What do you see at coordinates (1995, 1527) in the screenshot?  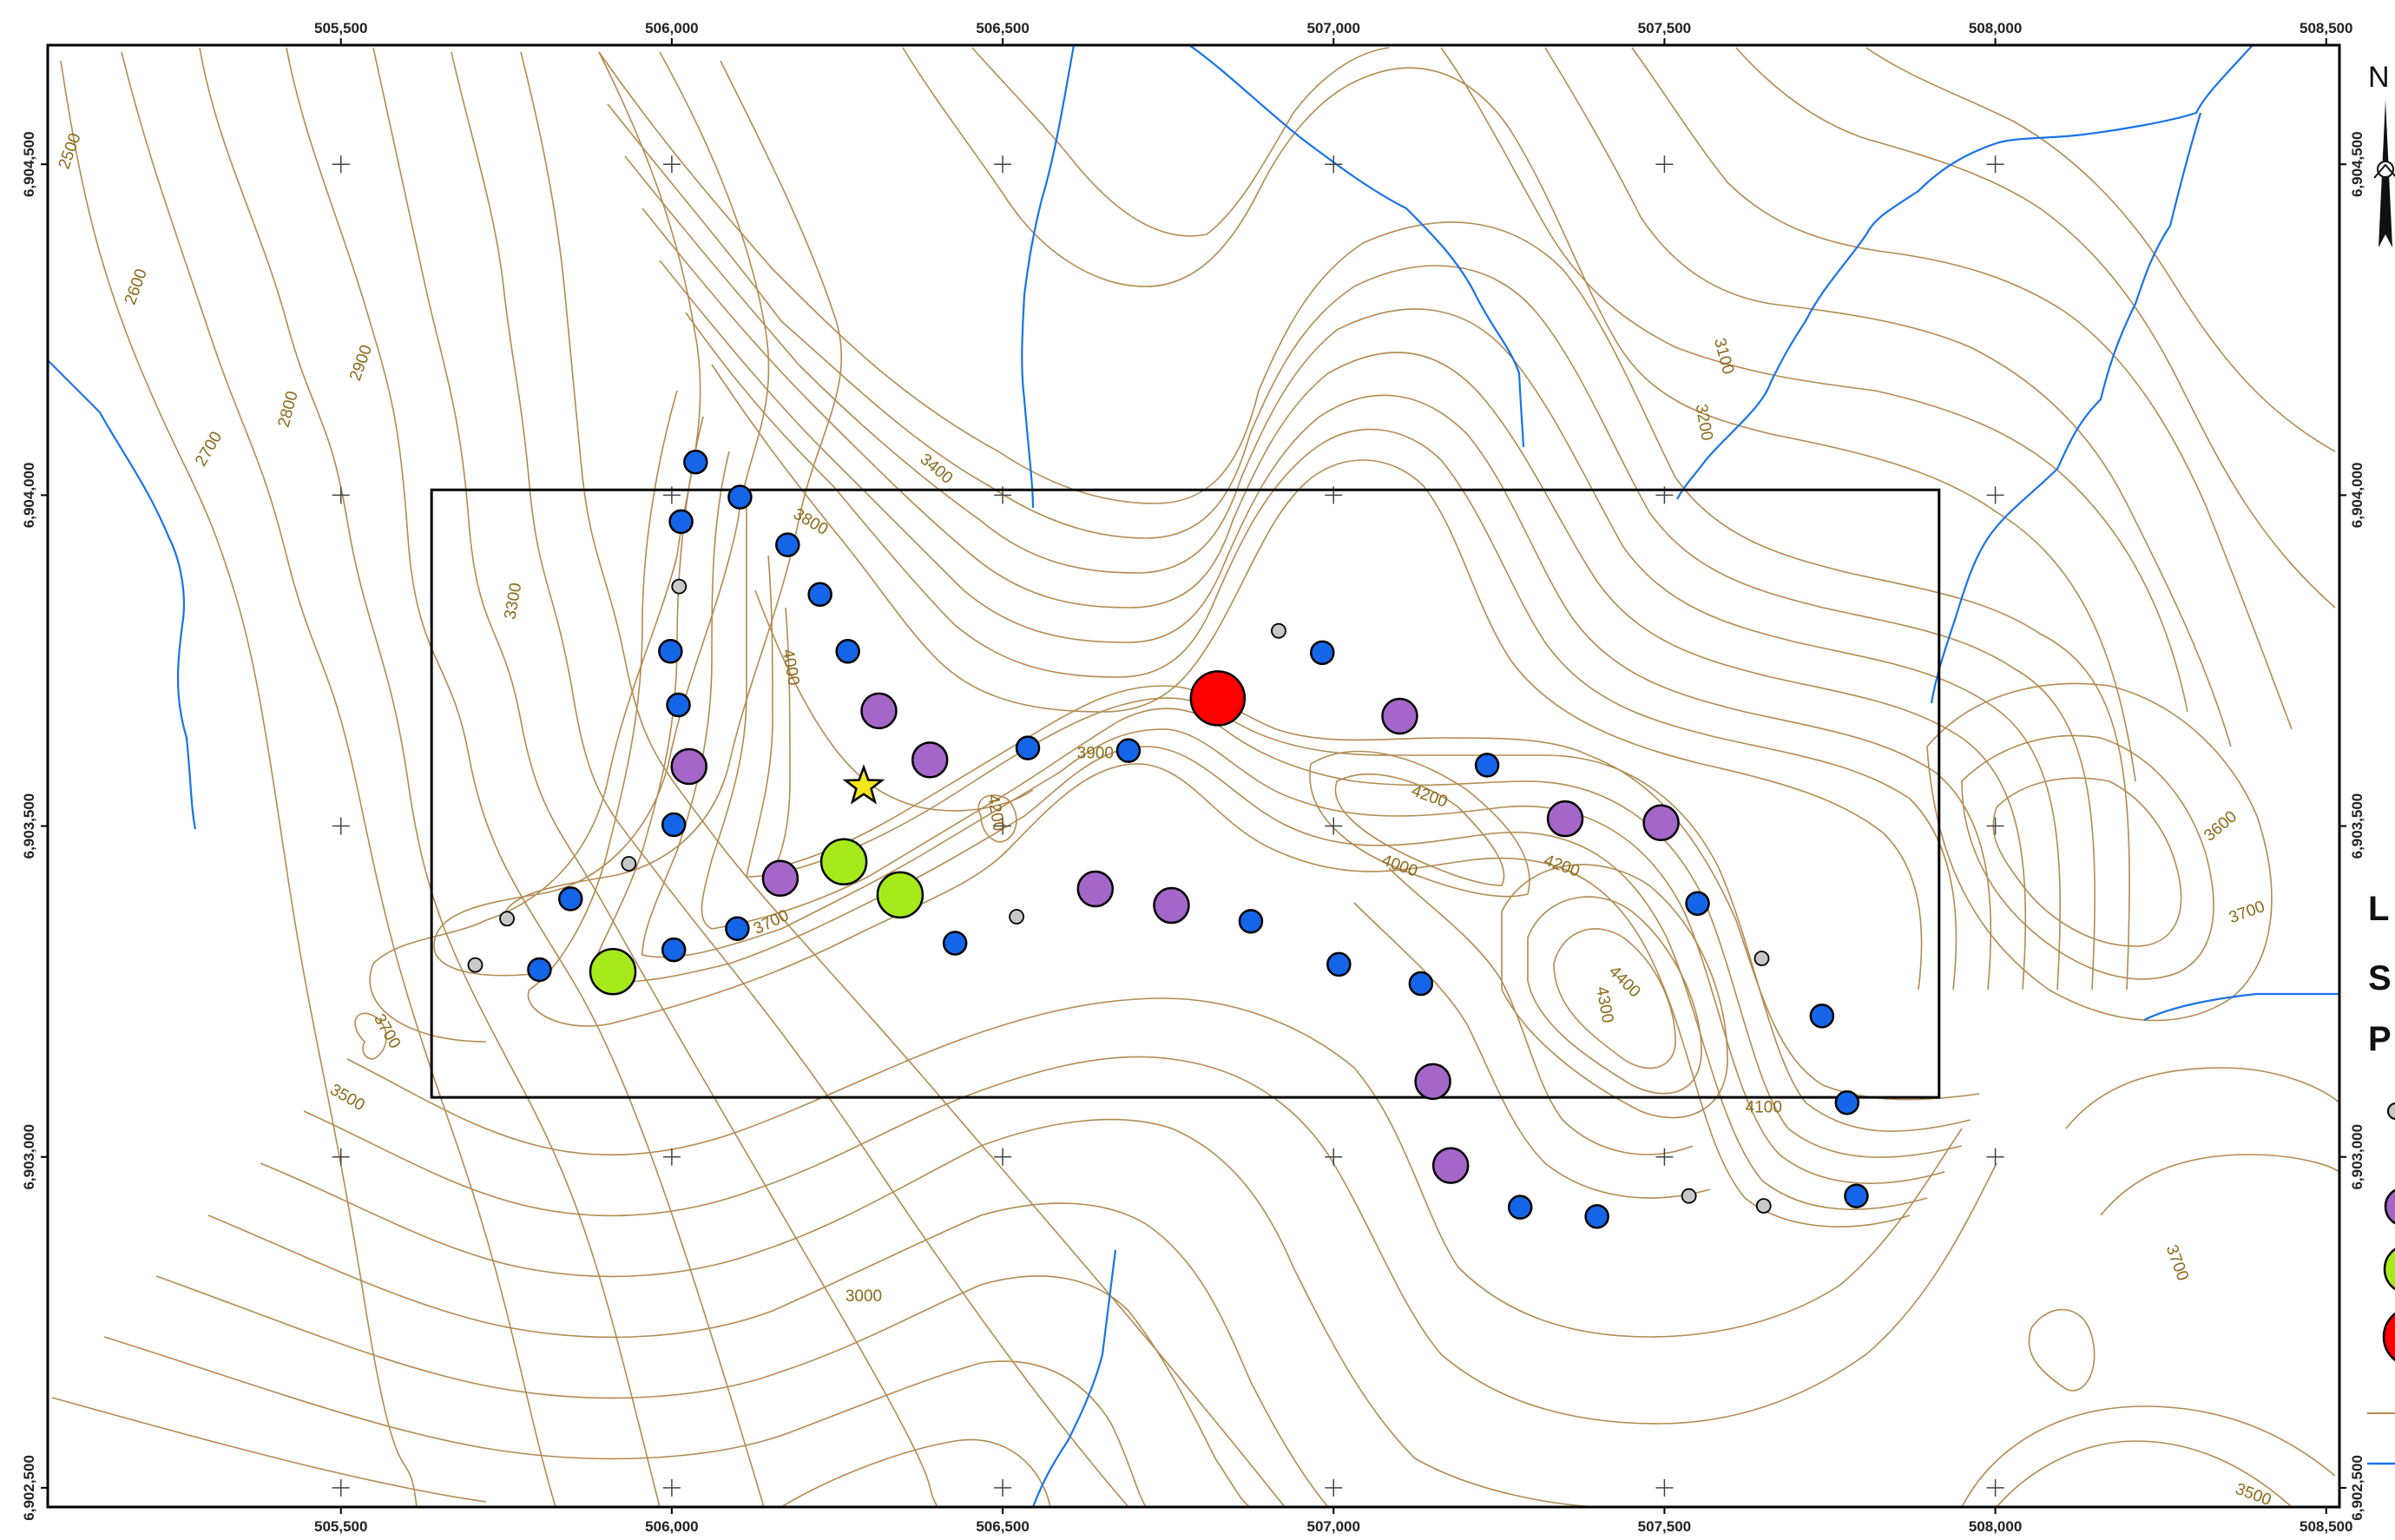 I see `x-tick-label-bottom: 508,000` at bounding box center [1995, 1527].